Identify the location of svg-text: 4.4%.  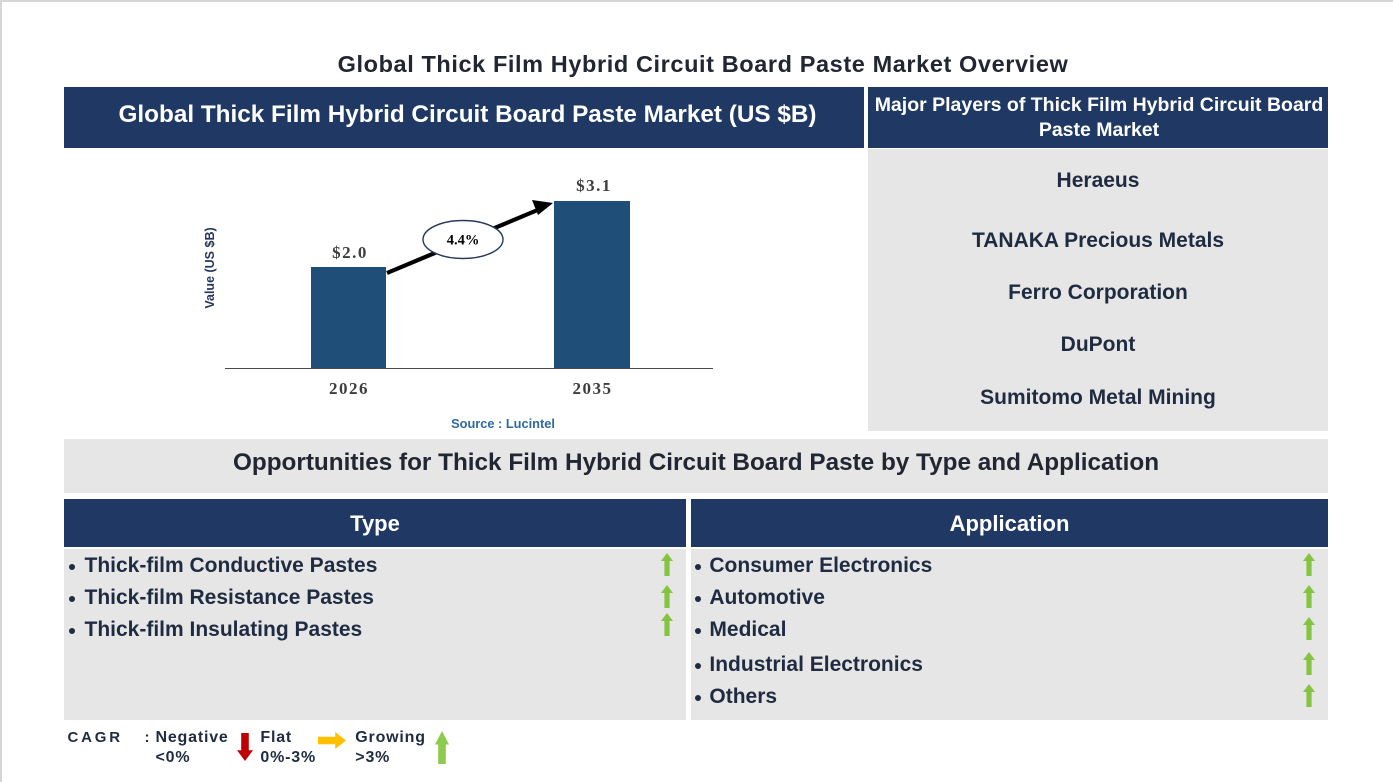
(463, 241).